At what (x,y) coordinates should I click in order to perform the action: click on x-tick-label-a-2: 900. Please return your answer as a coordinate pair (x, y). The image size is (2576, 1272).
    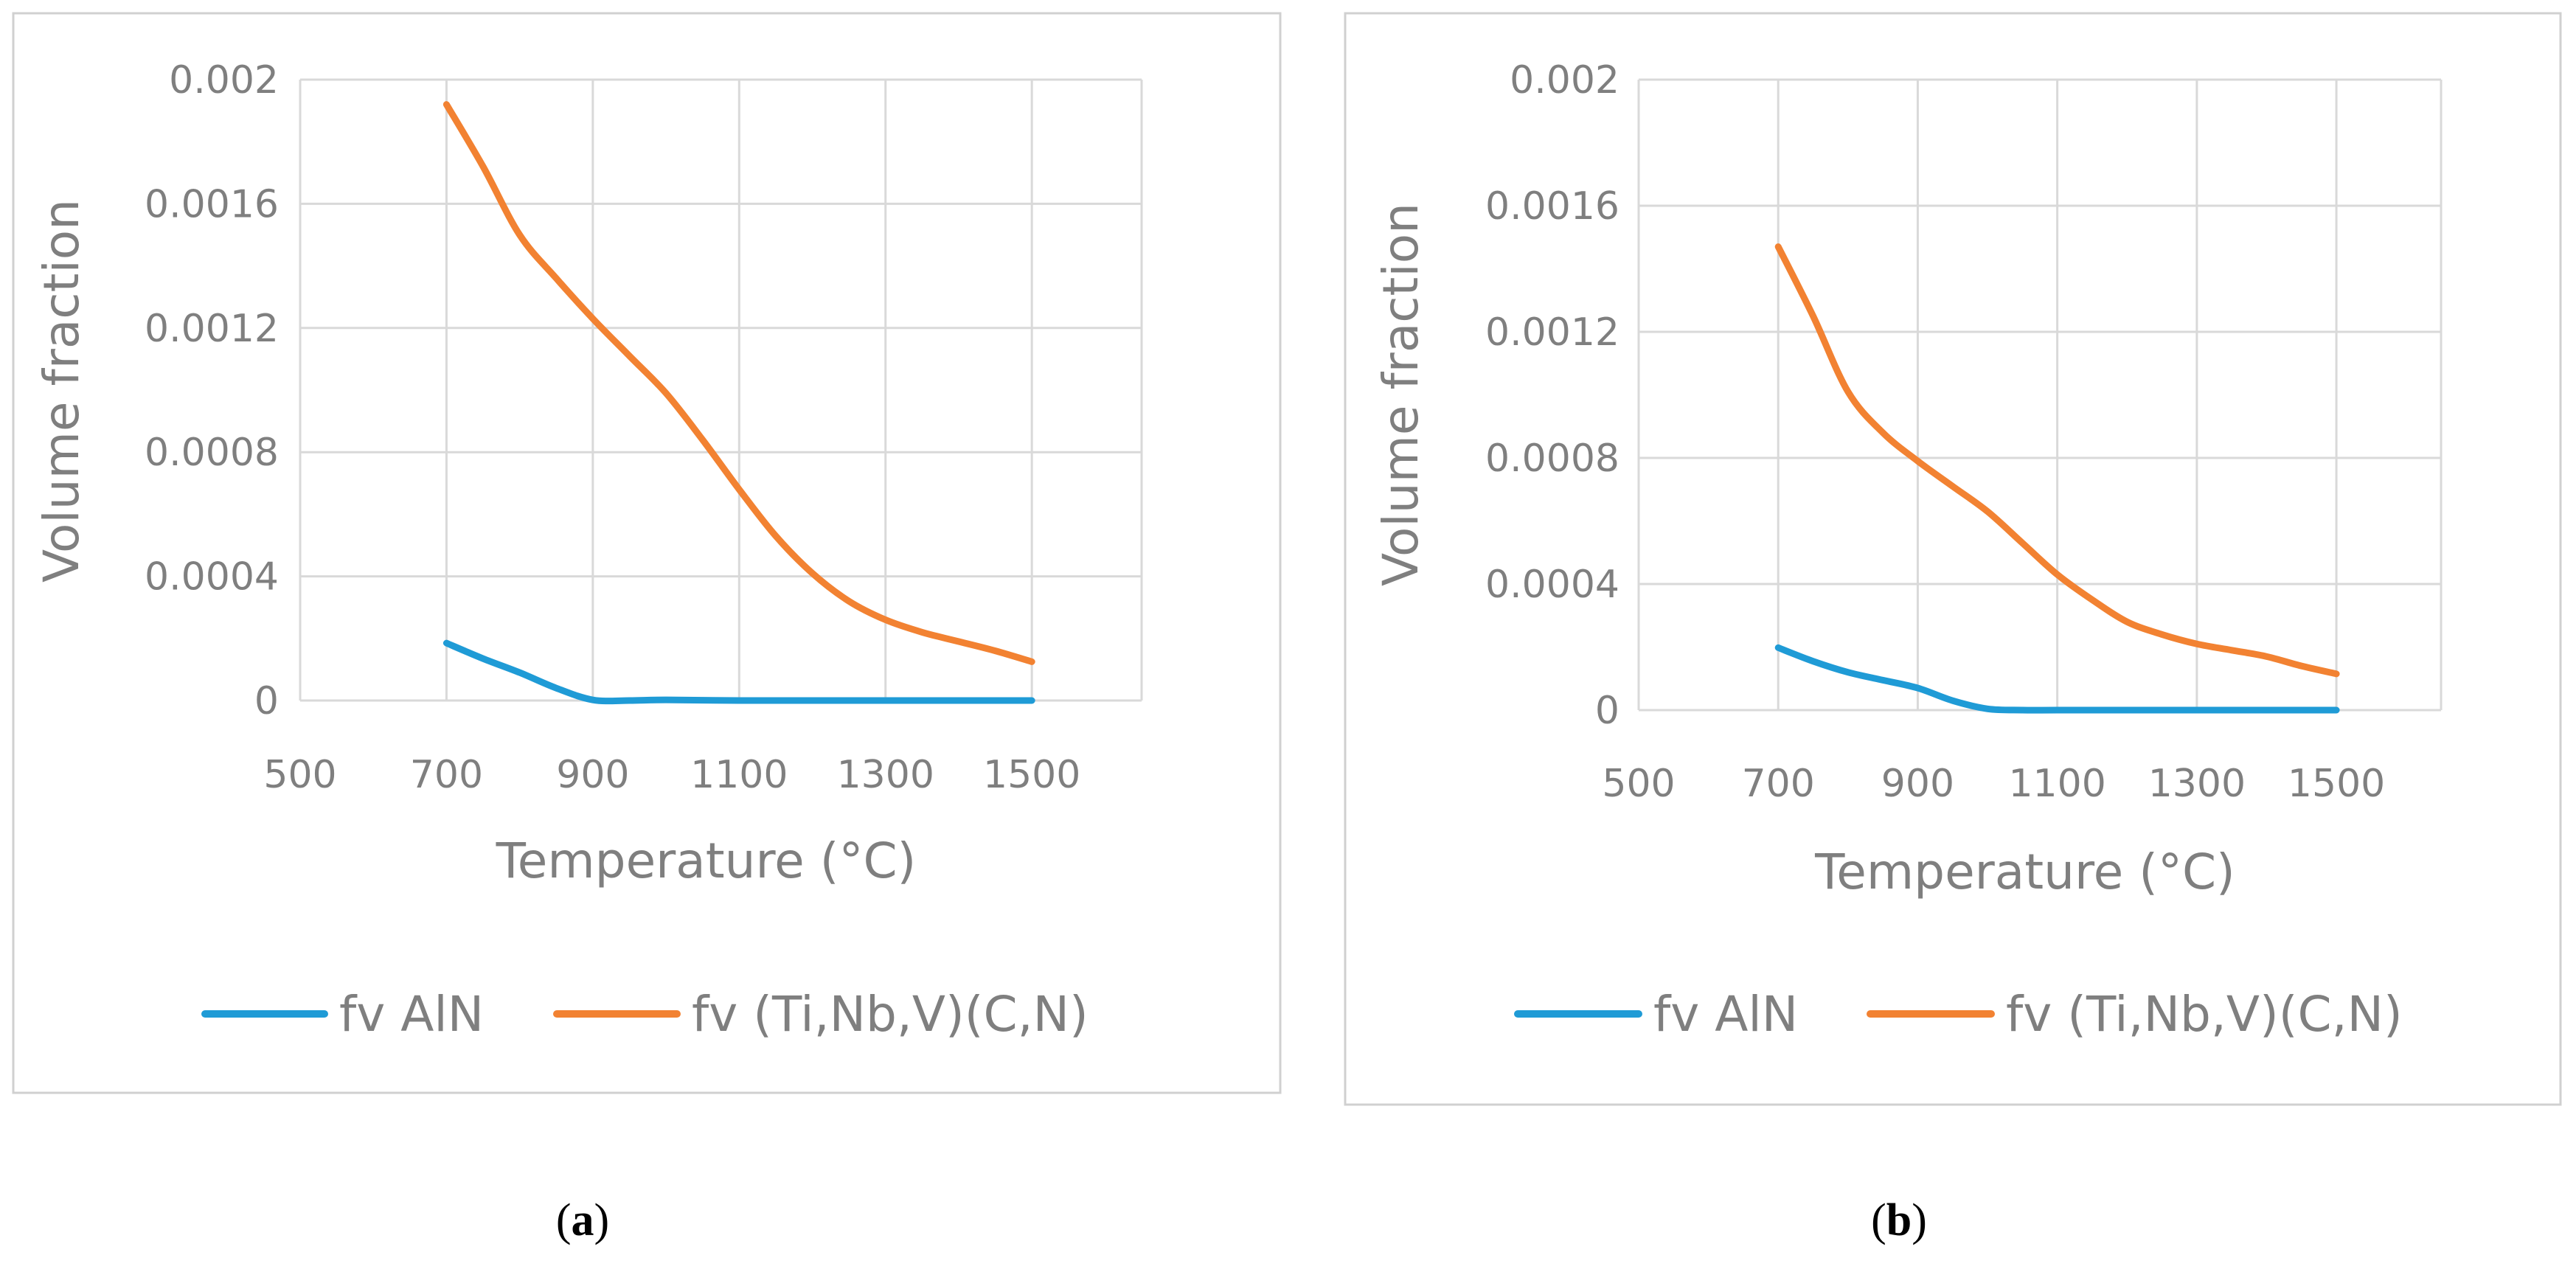
    Looking at the image, I should click on (592, 775).